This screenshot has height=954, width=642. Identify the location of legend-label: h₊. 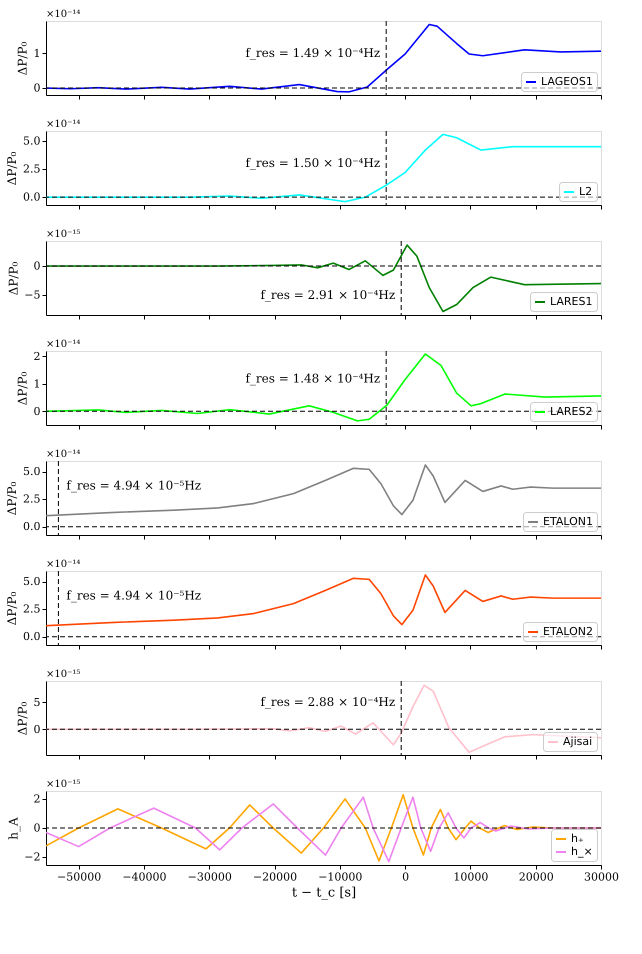
(577, 838).